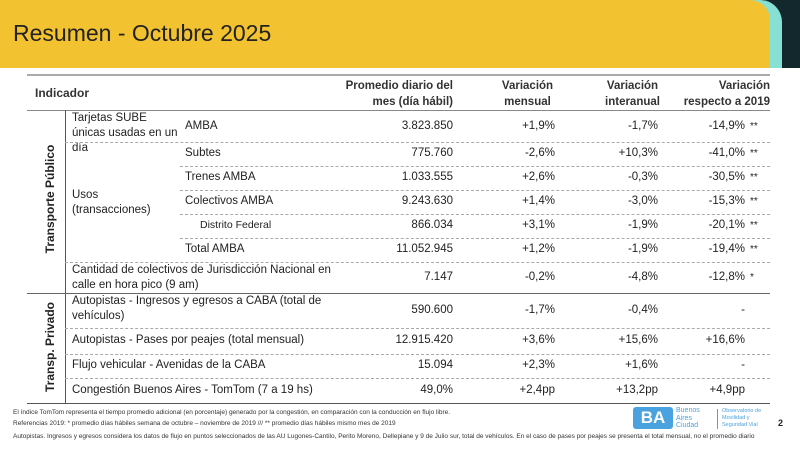 This screenshot has width=800, height=450. I want to click on page-title: Resumen - Octubre 2025, so click(142, 33).